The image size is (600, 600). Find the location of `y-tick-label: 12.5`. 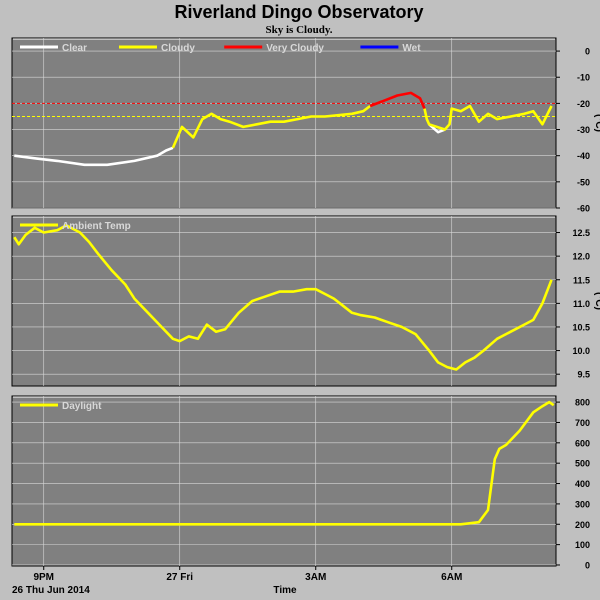

y-tick-label: 12.5 is located at coordinates (581, 233).